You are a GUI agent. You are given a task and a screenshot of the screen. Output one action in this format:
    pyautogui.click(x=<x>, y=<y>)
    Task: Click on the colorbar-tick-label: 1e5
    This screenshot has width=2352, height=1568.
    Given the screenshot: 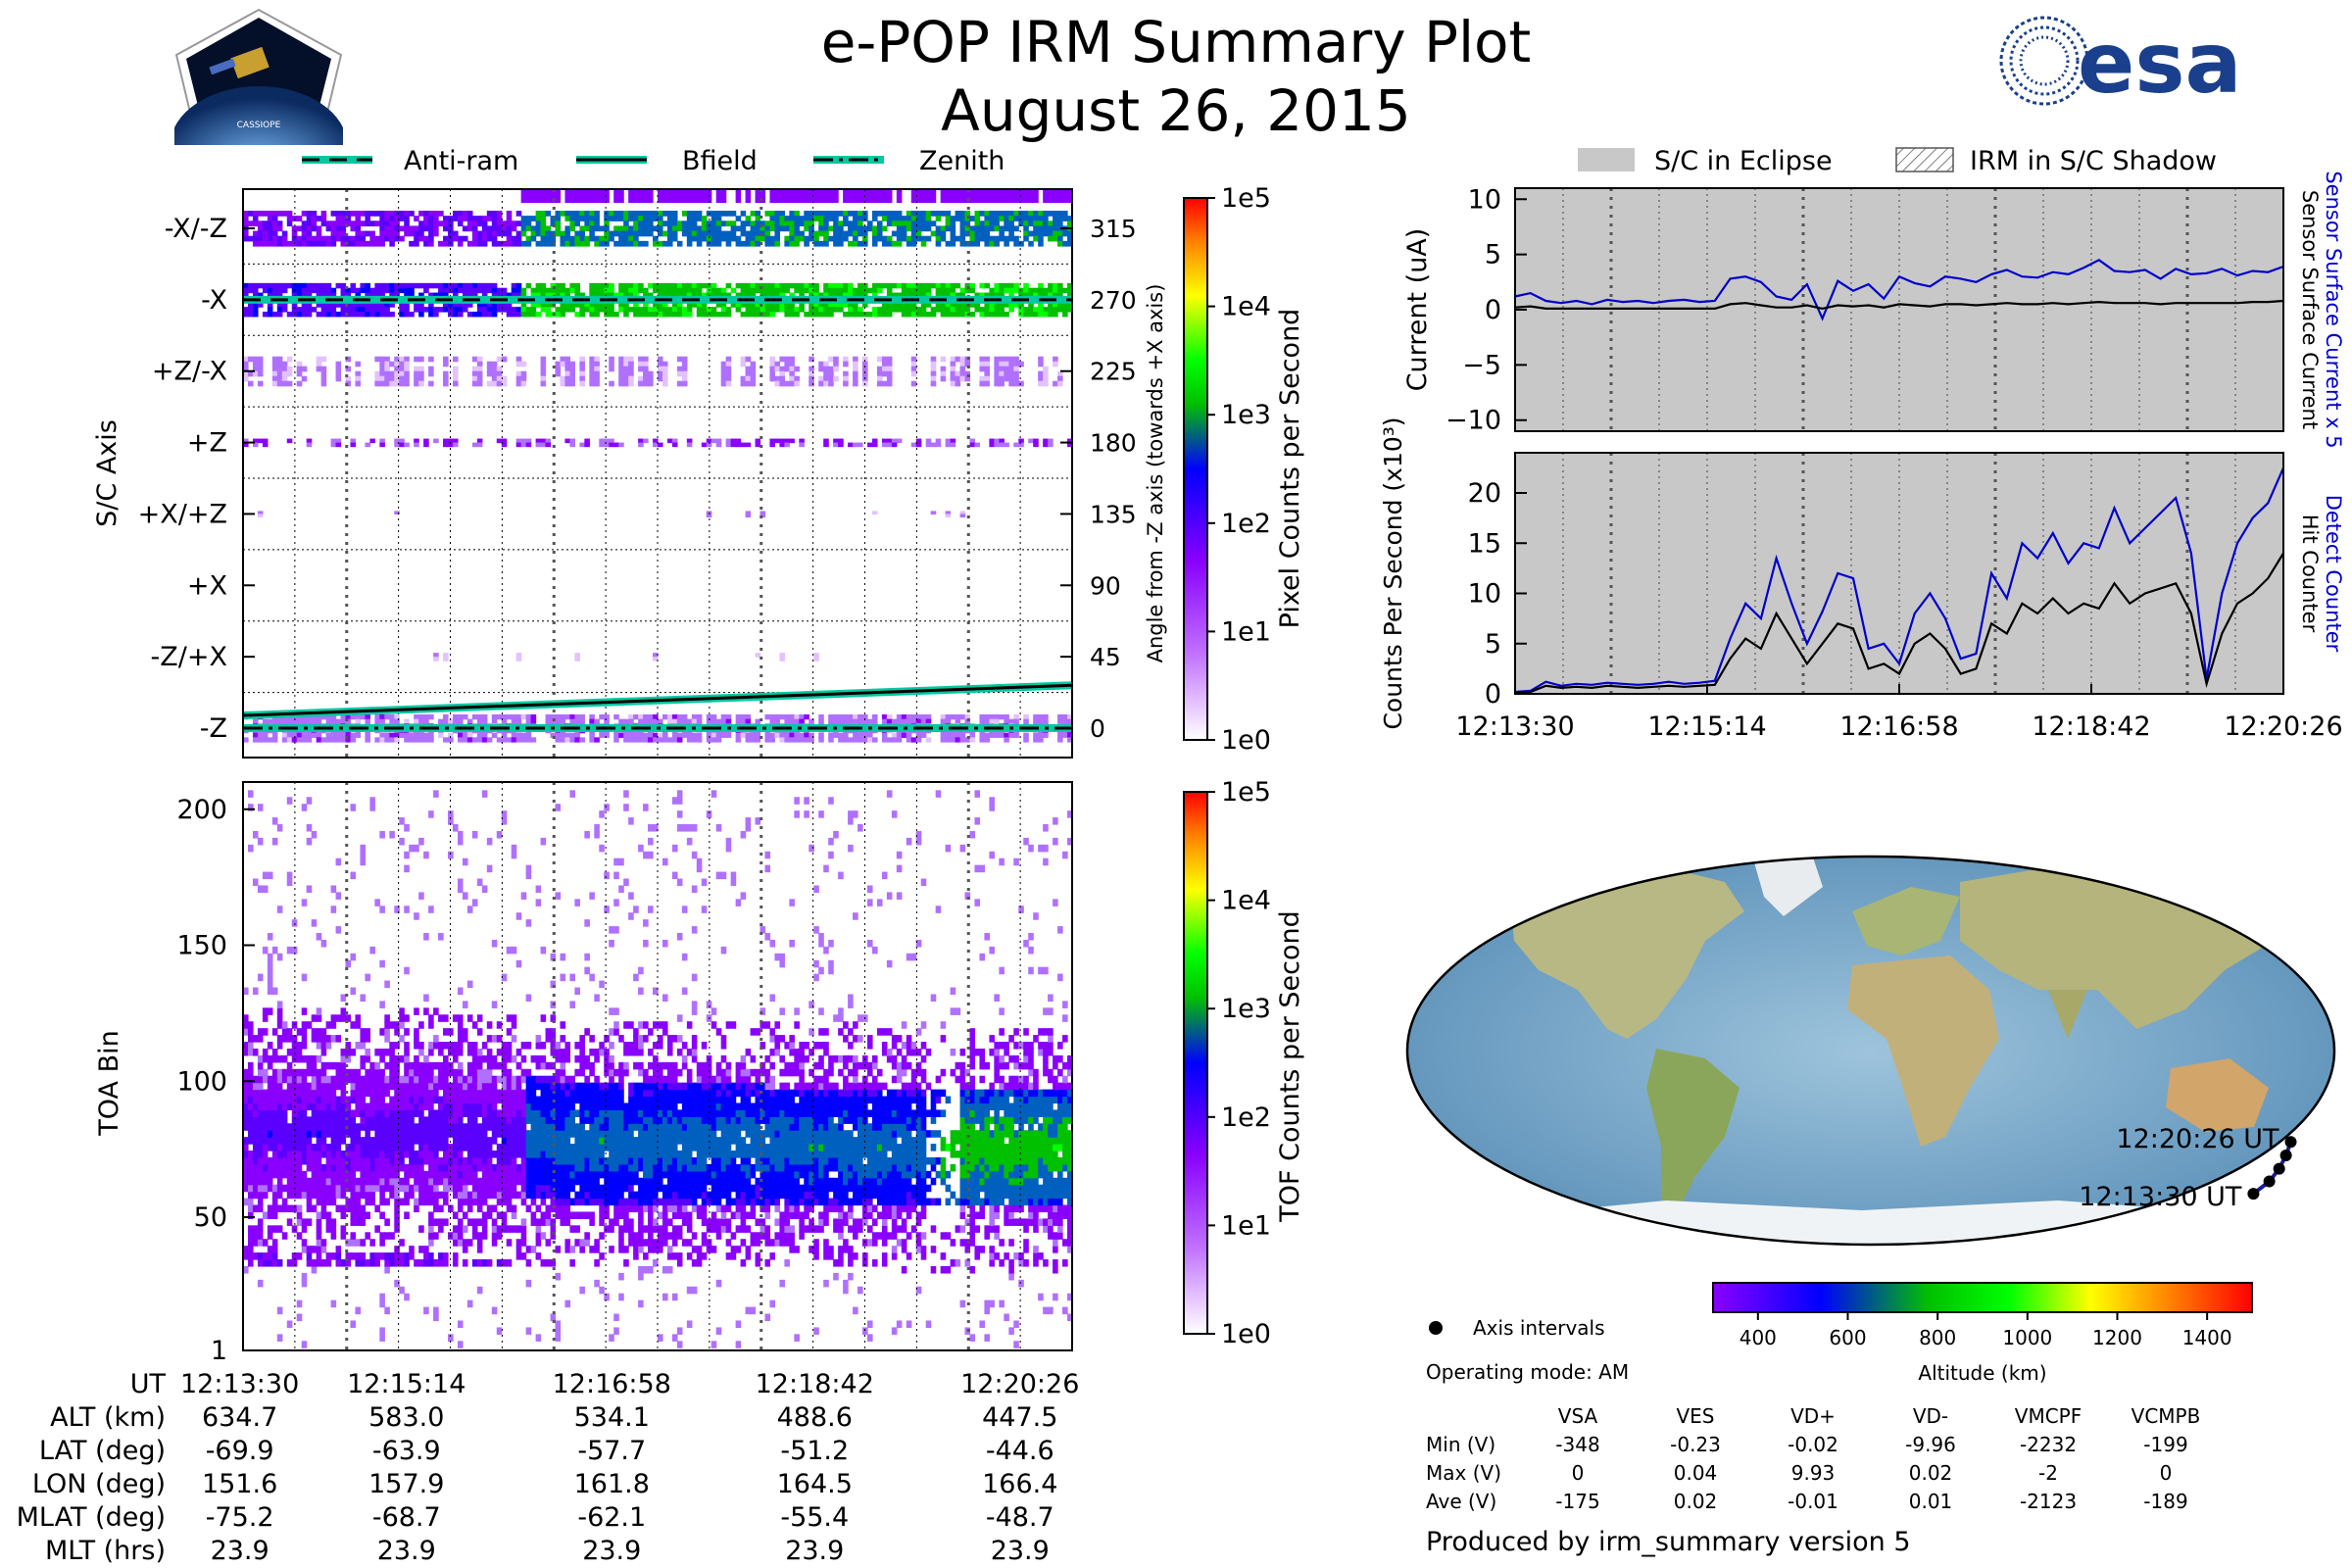 What is the action you would take?
    pyautogui.click(x=1246, y=198)
    